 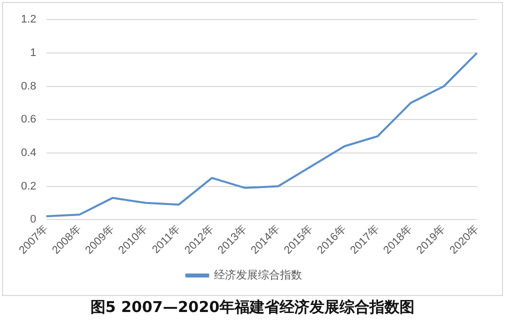 What do you see at coordinates (28, 86) in the screenshot?
I see `y-tick-label: 0.8` at bounding box center [28, 86].